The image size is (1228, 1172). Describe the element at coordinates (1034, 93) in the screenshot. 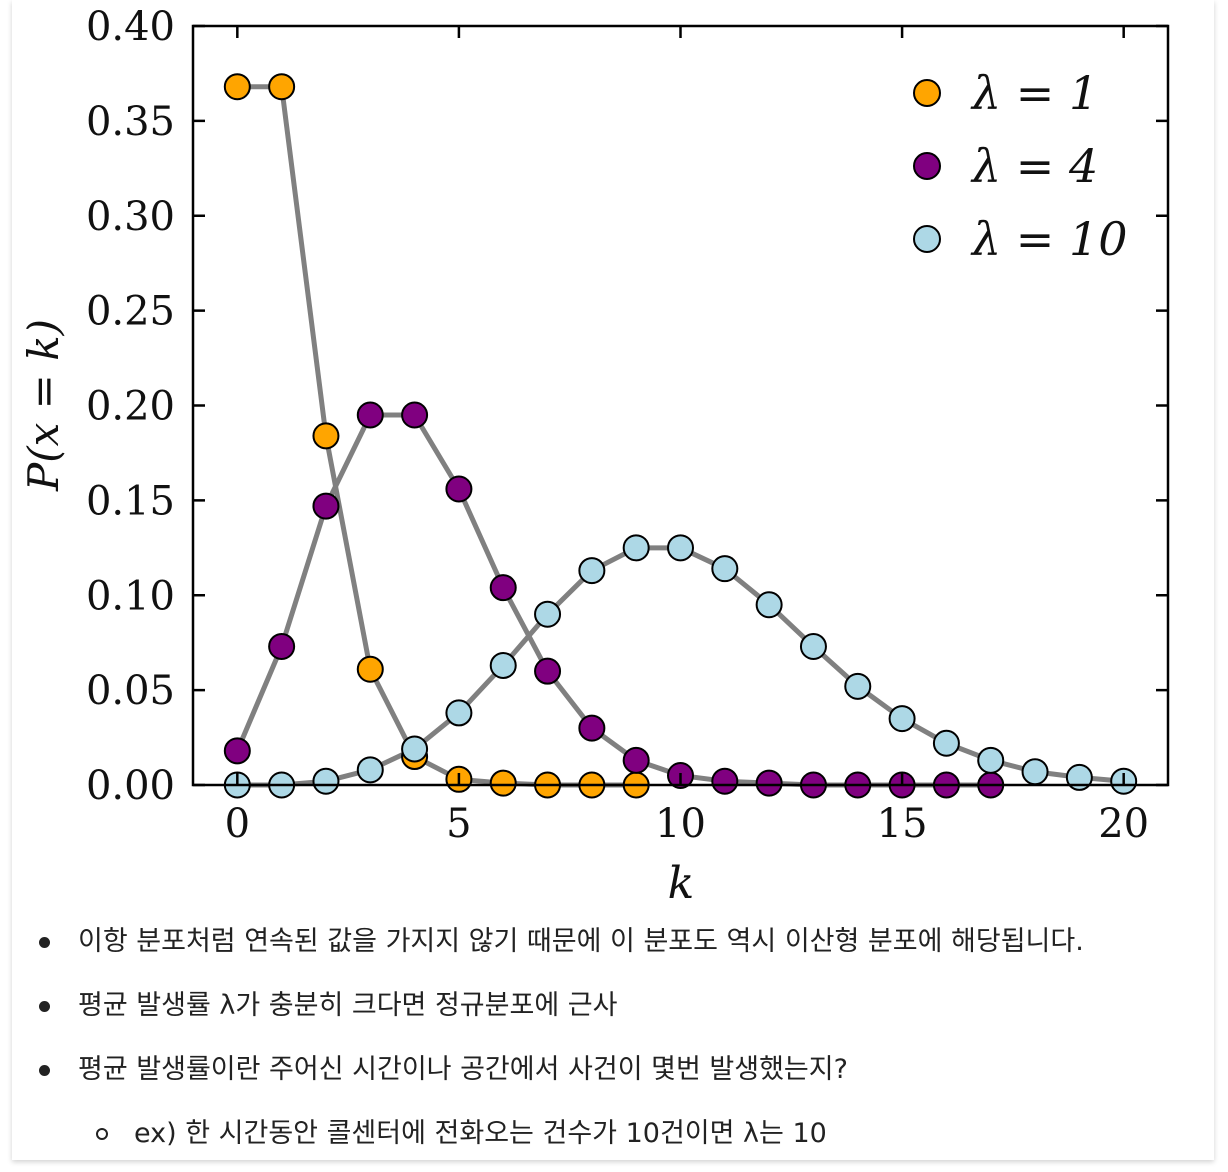

I see `legend-label: λ = 1` at that location.